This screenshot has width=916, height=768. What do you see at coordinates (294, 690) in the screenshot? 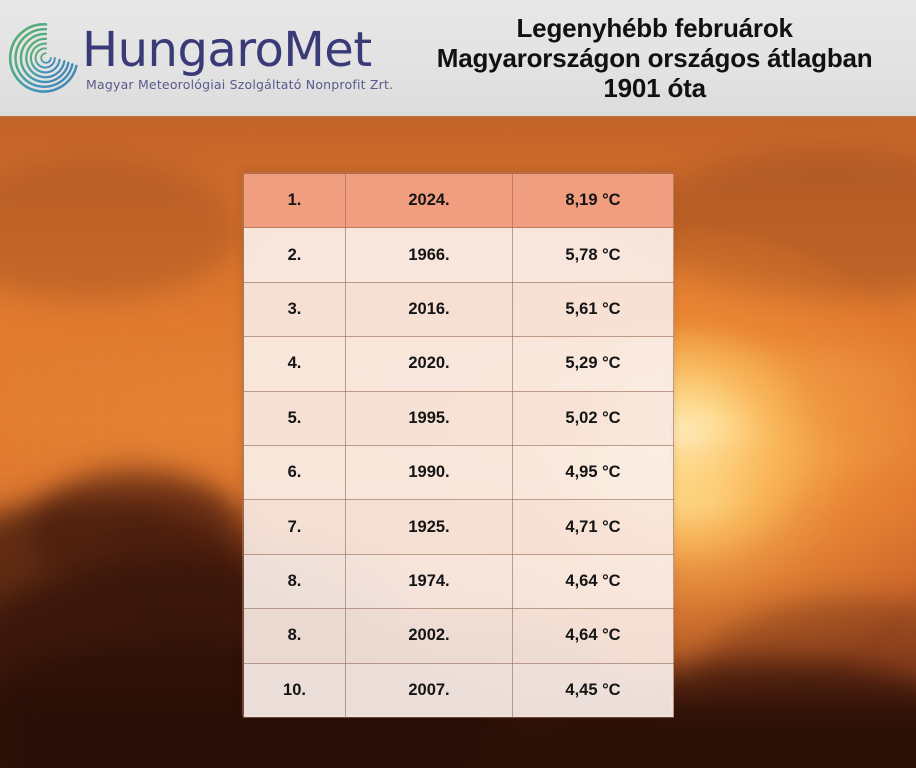
I see `cell-rank: 10.` at bounding box center [294, 690].